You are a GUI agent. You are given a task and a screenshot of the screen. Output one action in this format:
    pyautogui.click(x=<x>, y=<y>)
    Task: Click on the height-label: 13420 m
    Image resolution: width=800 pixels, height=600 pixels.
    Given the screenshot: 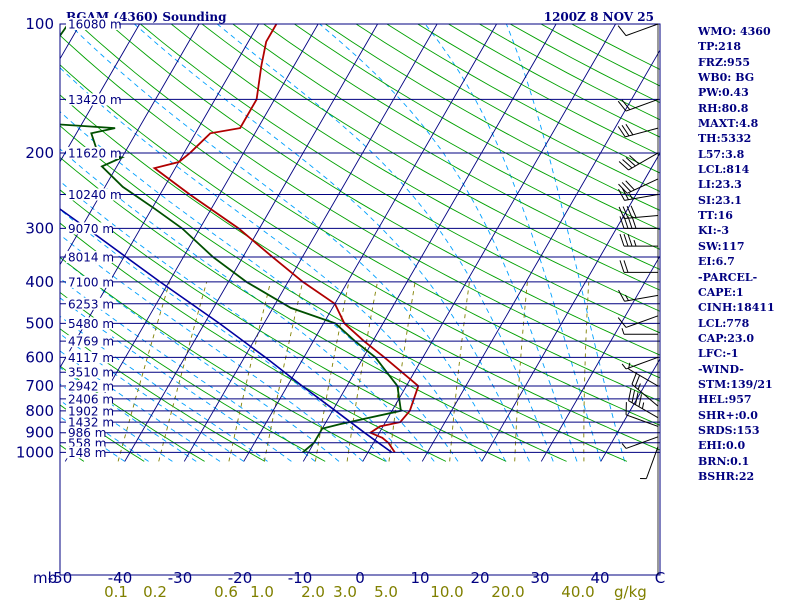 What is the action you would take?
    pyautogui.click(x=95, y=100)
    